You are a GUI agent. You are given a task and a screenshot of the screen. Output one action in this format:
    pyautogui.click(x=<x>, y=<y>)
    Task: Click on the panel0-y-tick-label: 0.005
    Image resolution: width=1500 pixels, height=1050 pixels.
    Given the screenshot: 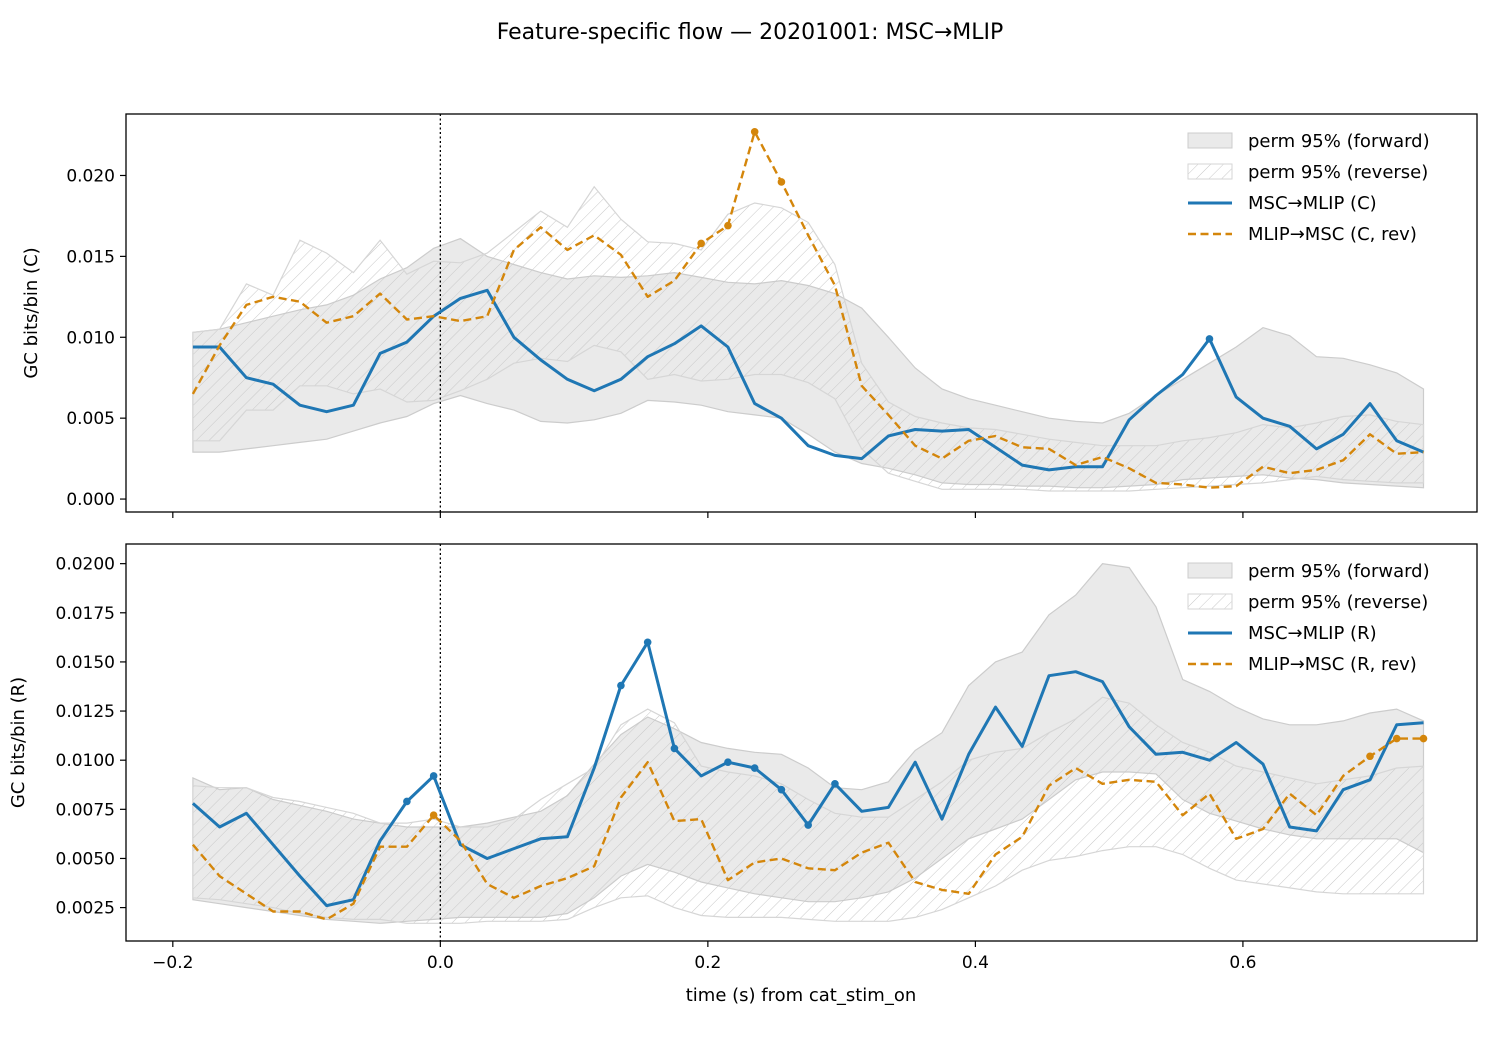 What is the action you would take?
    pyautogui.click(x=90, y=419)
    